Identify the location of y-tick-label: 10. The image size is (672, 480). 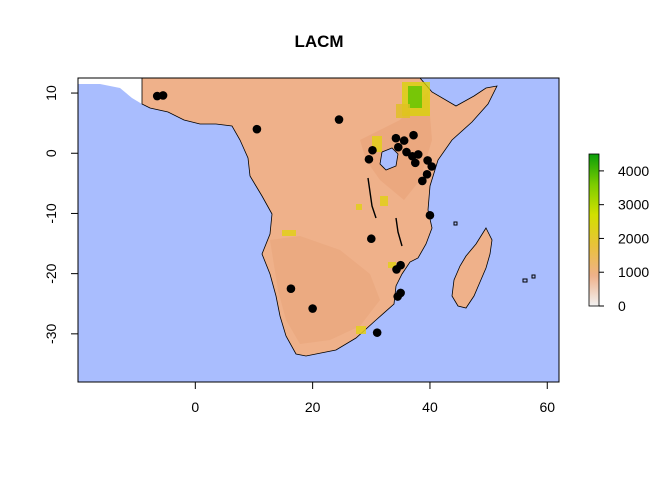
(51, 93).